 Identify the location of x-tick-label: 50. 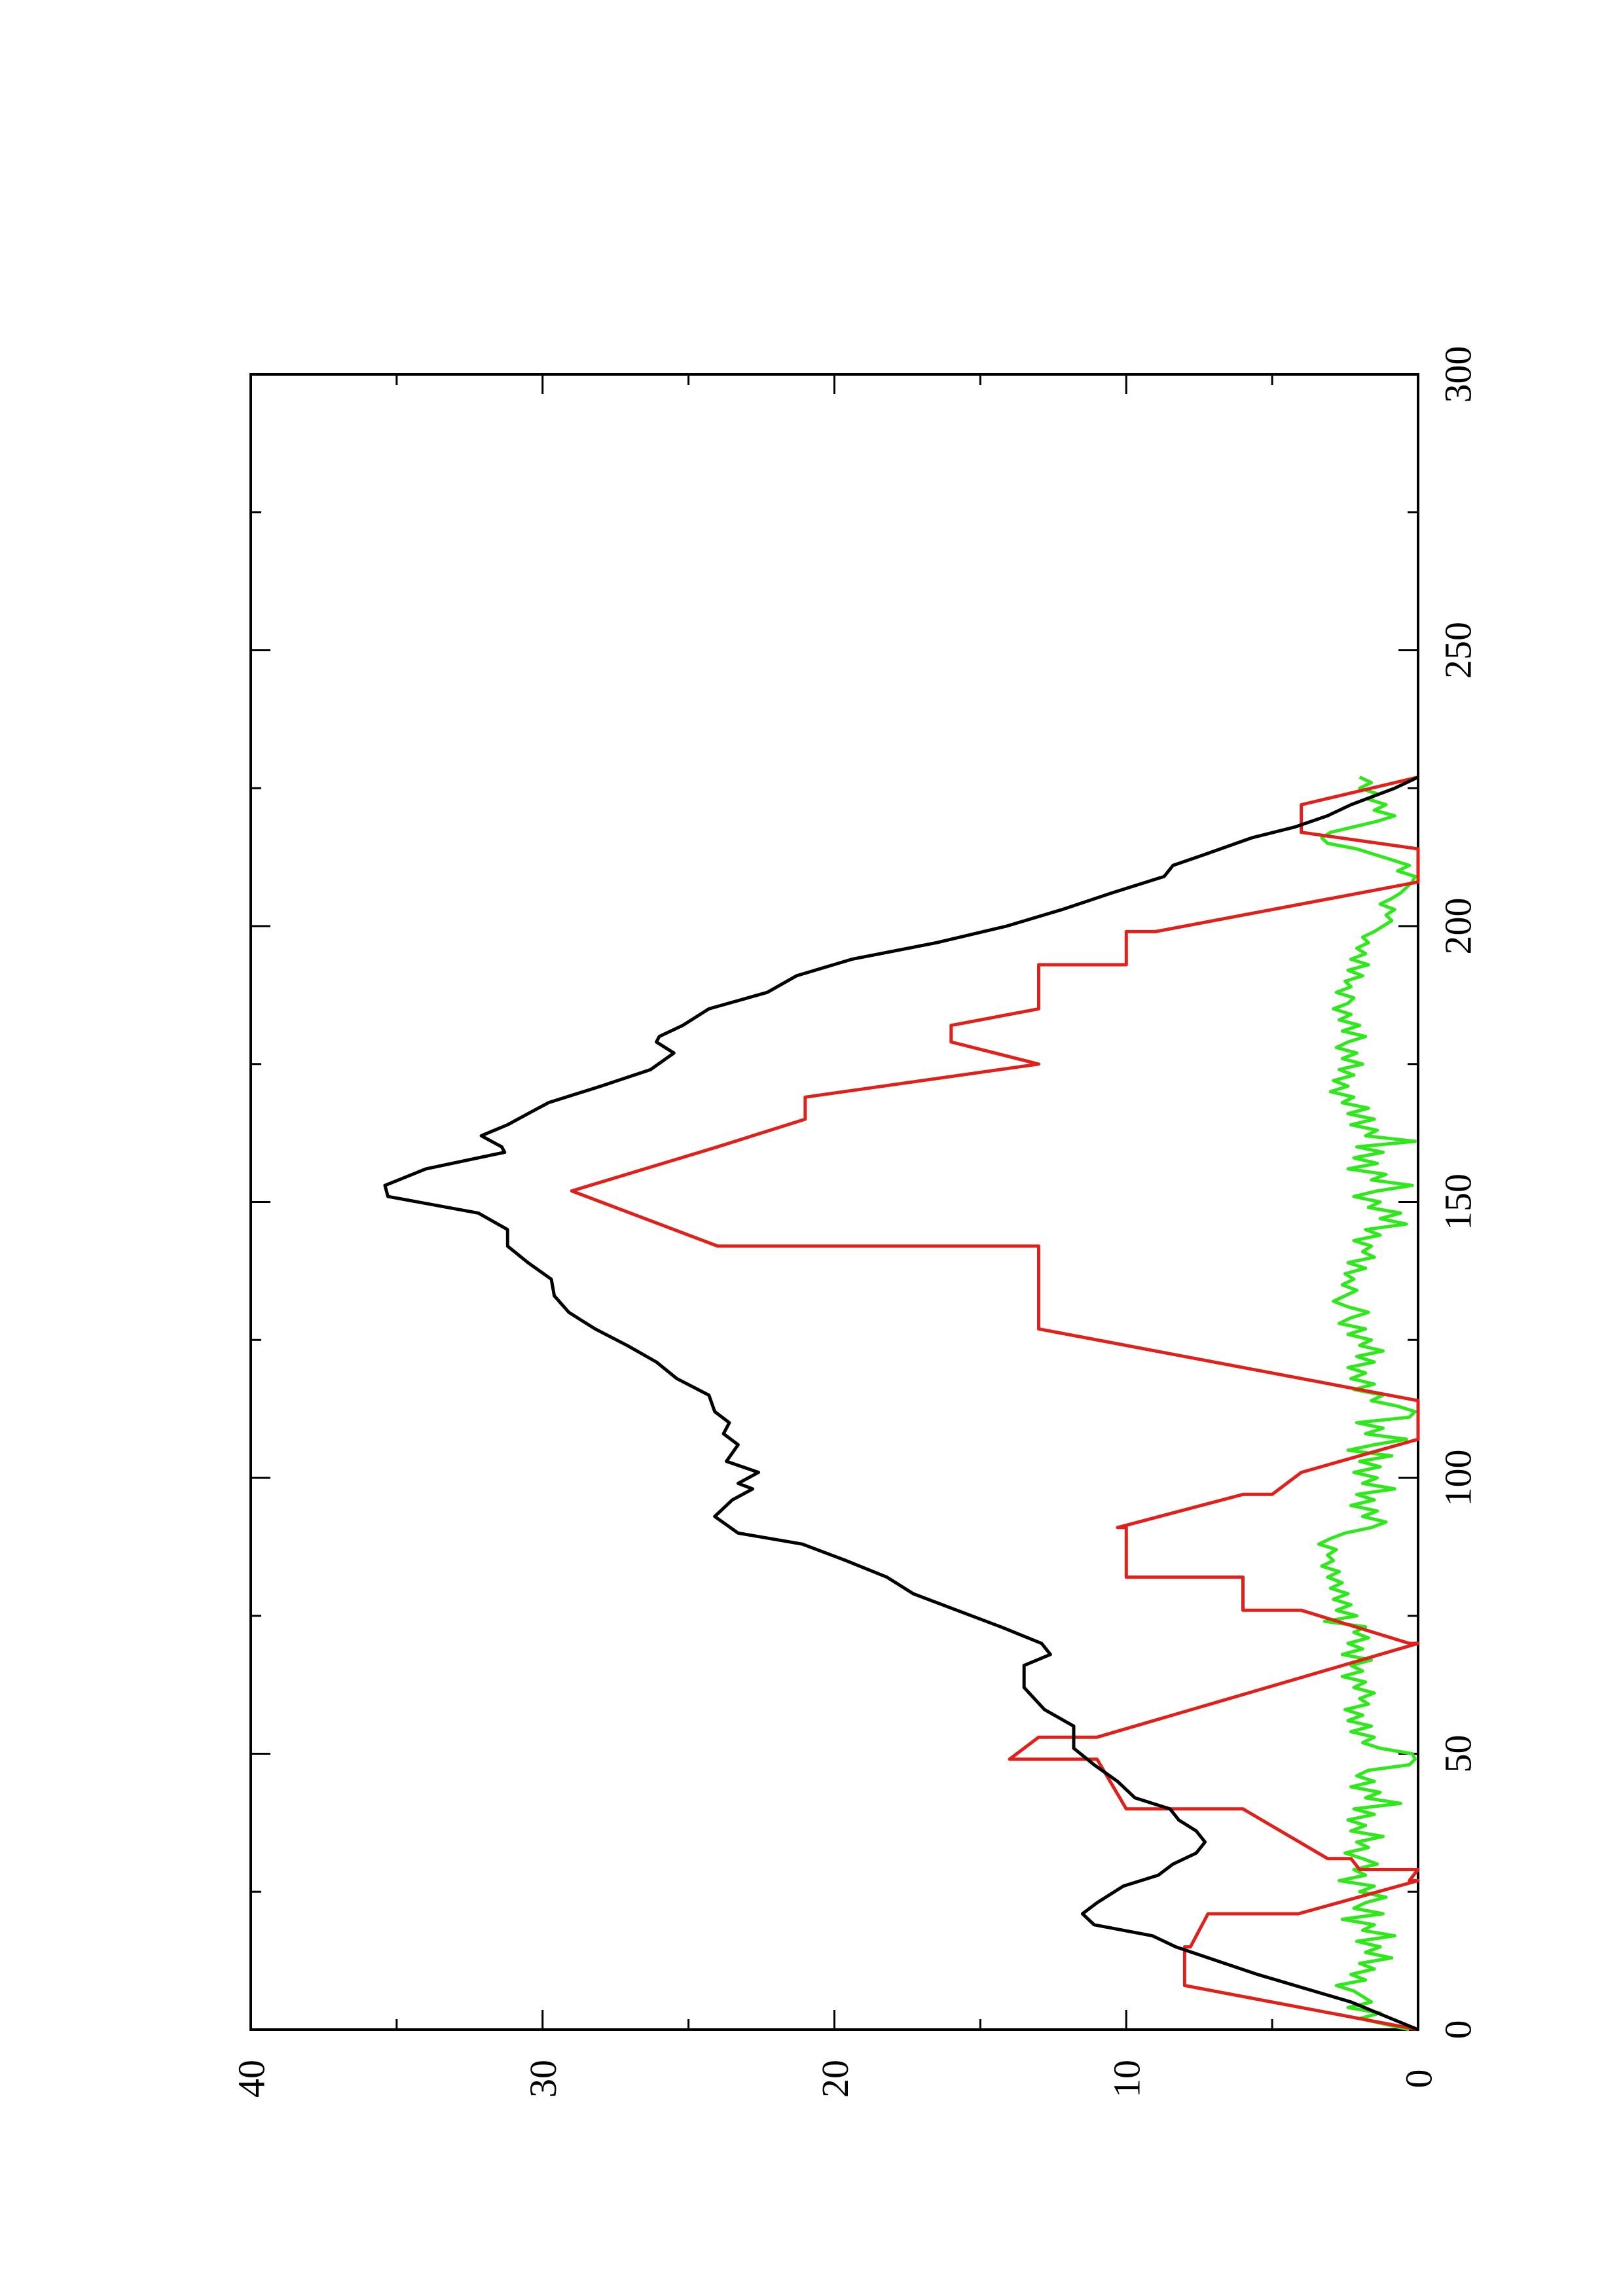
(1457, 1754).